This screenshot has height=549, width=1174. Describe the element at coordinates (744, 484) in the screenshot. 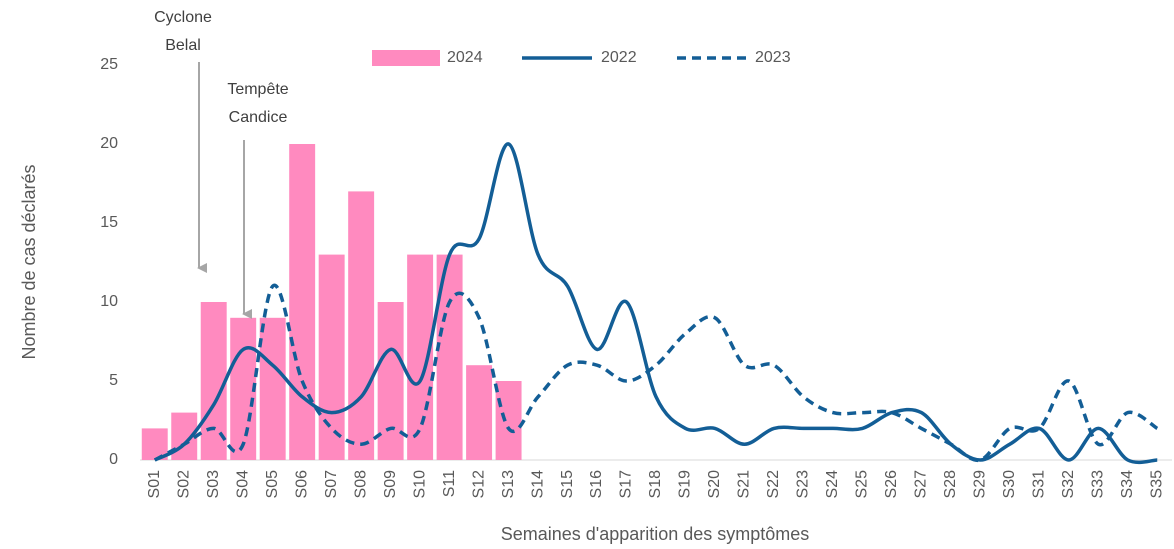

I see `x-tick-label: S21` at that location.